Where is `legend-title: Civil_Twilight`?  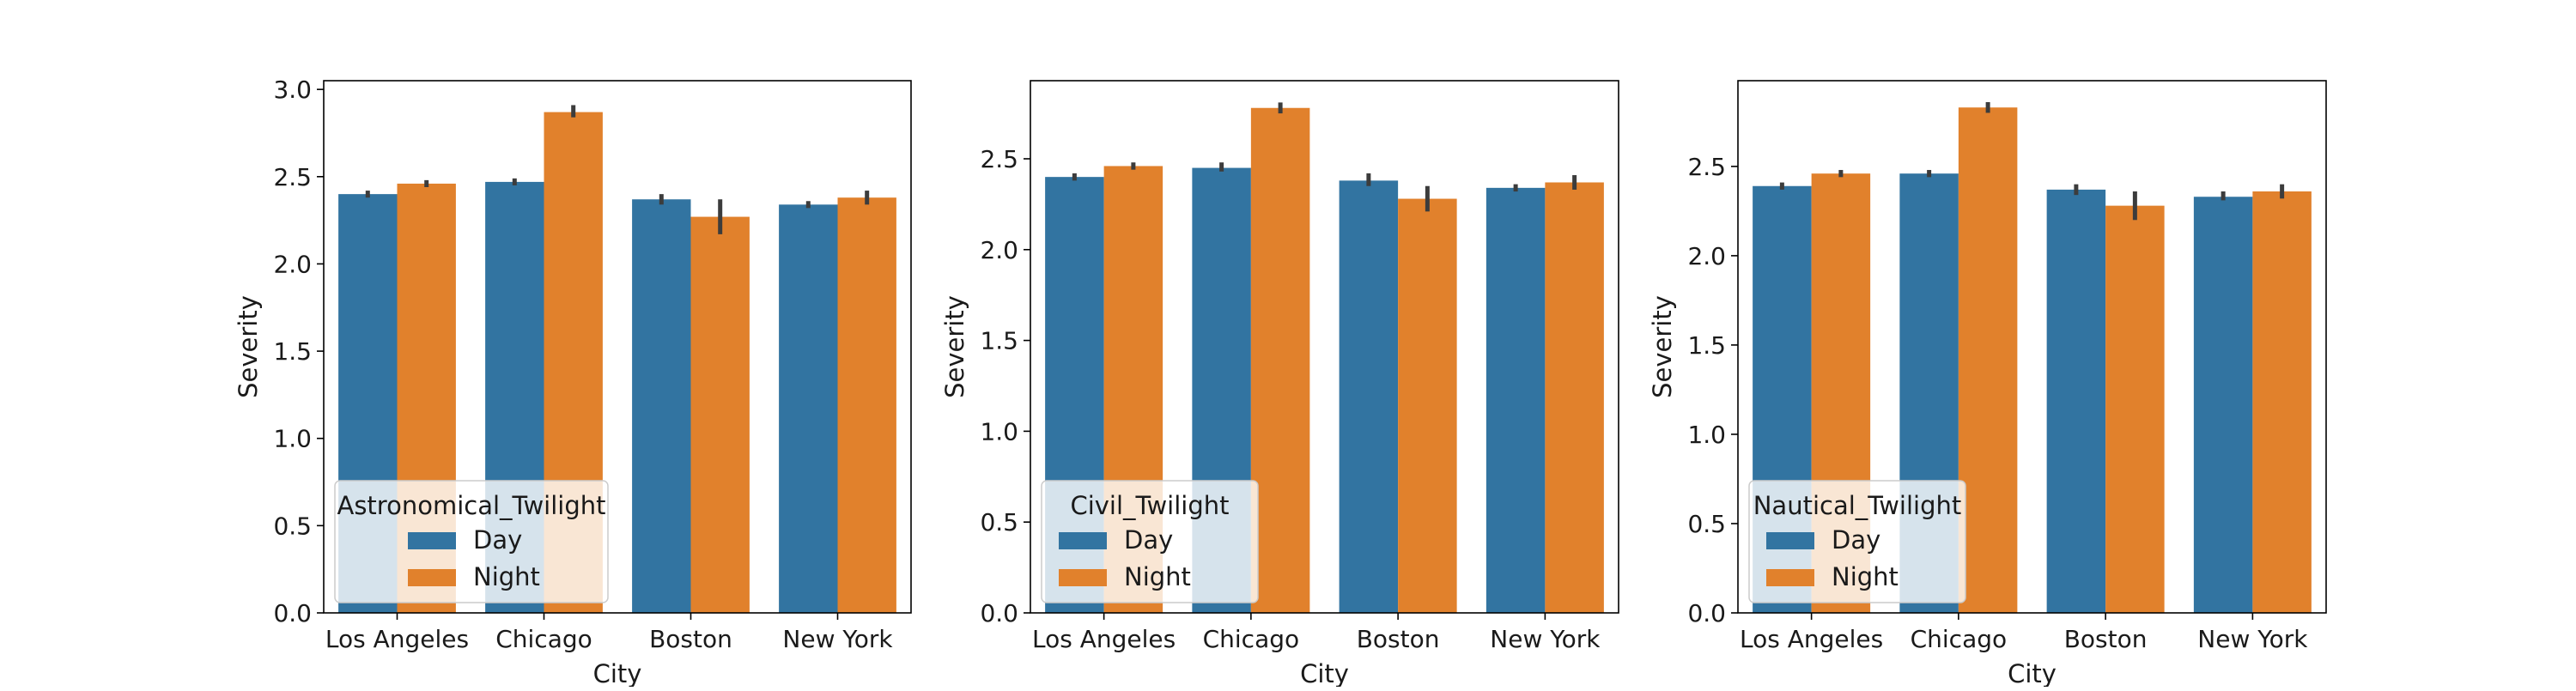 legend-title: Civil_Twilight is located at coordinates (1149, 505).